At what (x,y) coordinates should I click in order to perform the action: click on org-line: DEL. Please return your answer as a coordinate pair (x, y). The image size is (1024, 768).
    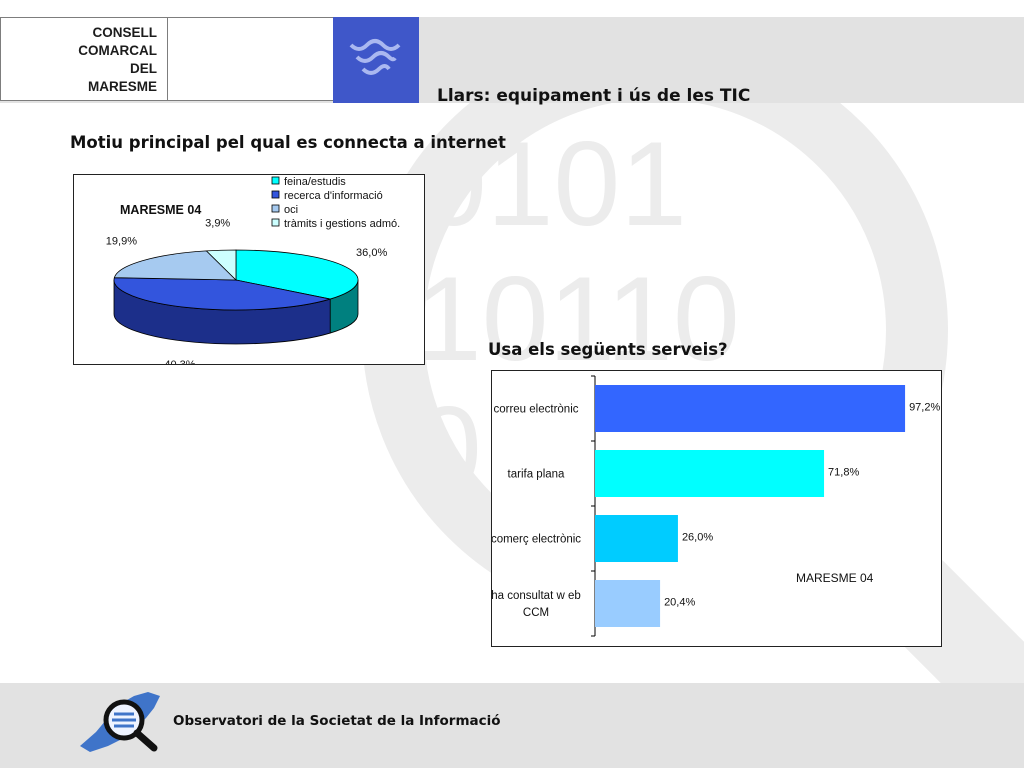
    Looking at the image, I should click on (143, 68).